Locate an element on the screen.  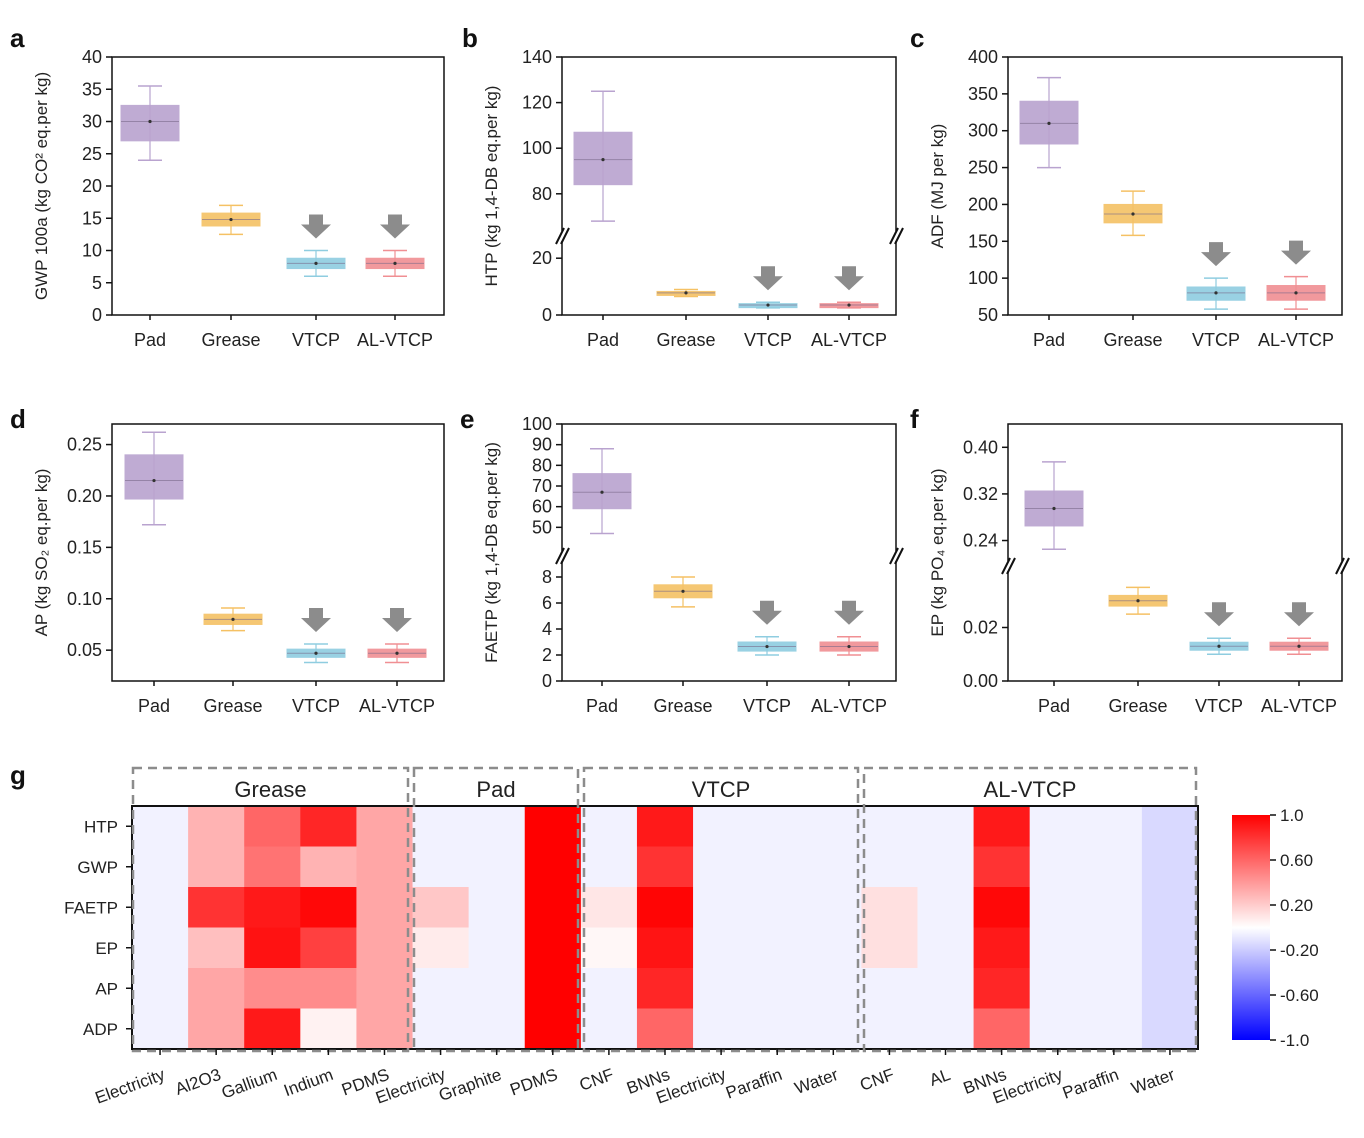
x-tick-label: VTCP is located at coordinates (1216, 340).